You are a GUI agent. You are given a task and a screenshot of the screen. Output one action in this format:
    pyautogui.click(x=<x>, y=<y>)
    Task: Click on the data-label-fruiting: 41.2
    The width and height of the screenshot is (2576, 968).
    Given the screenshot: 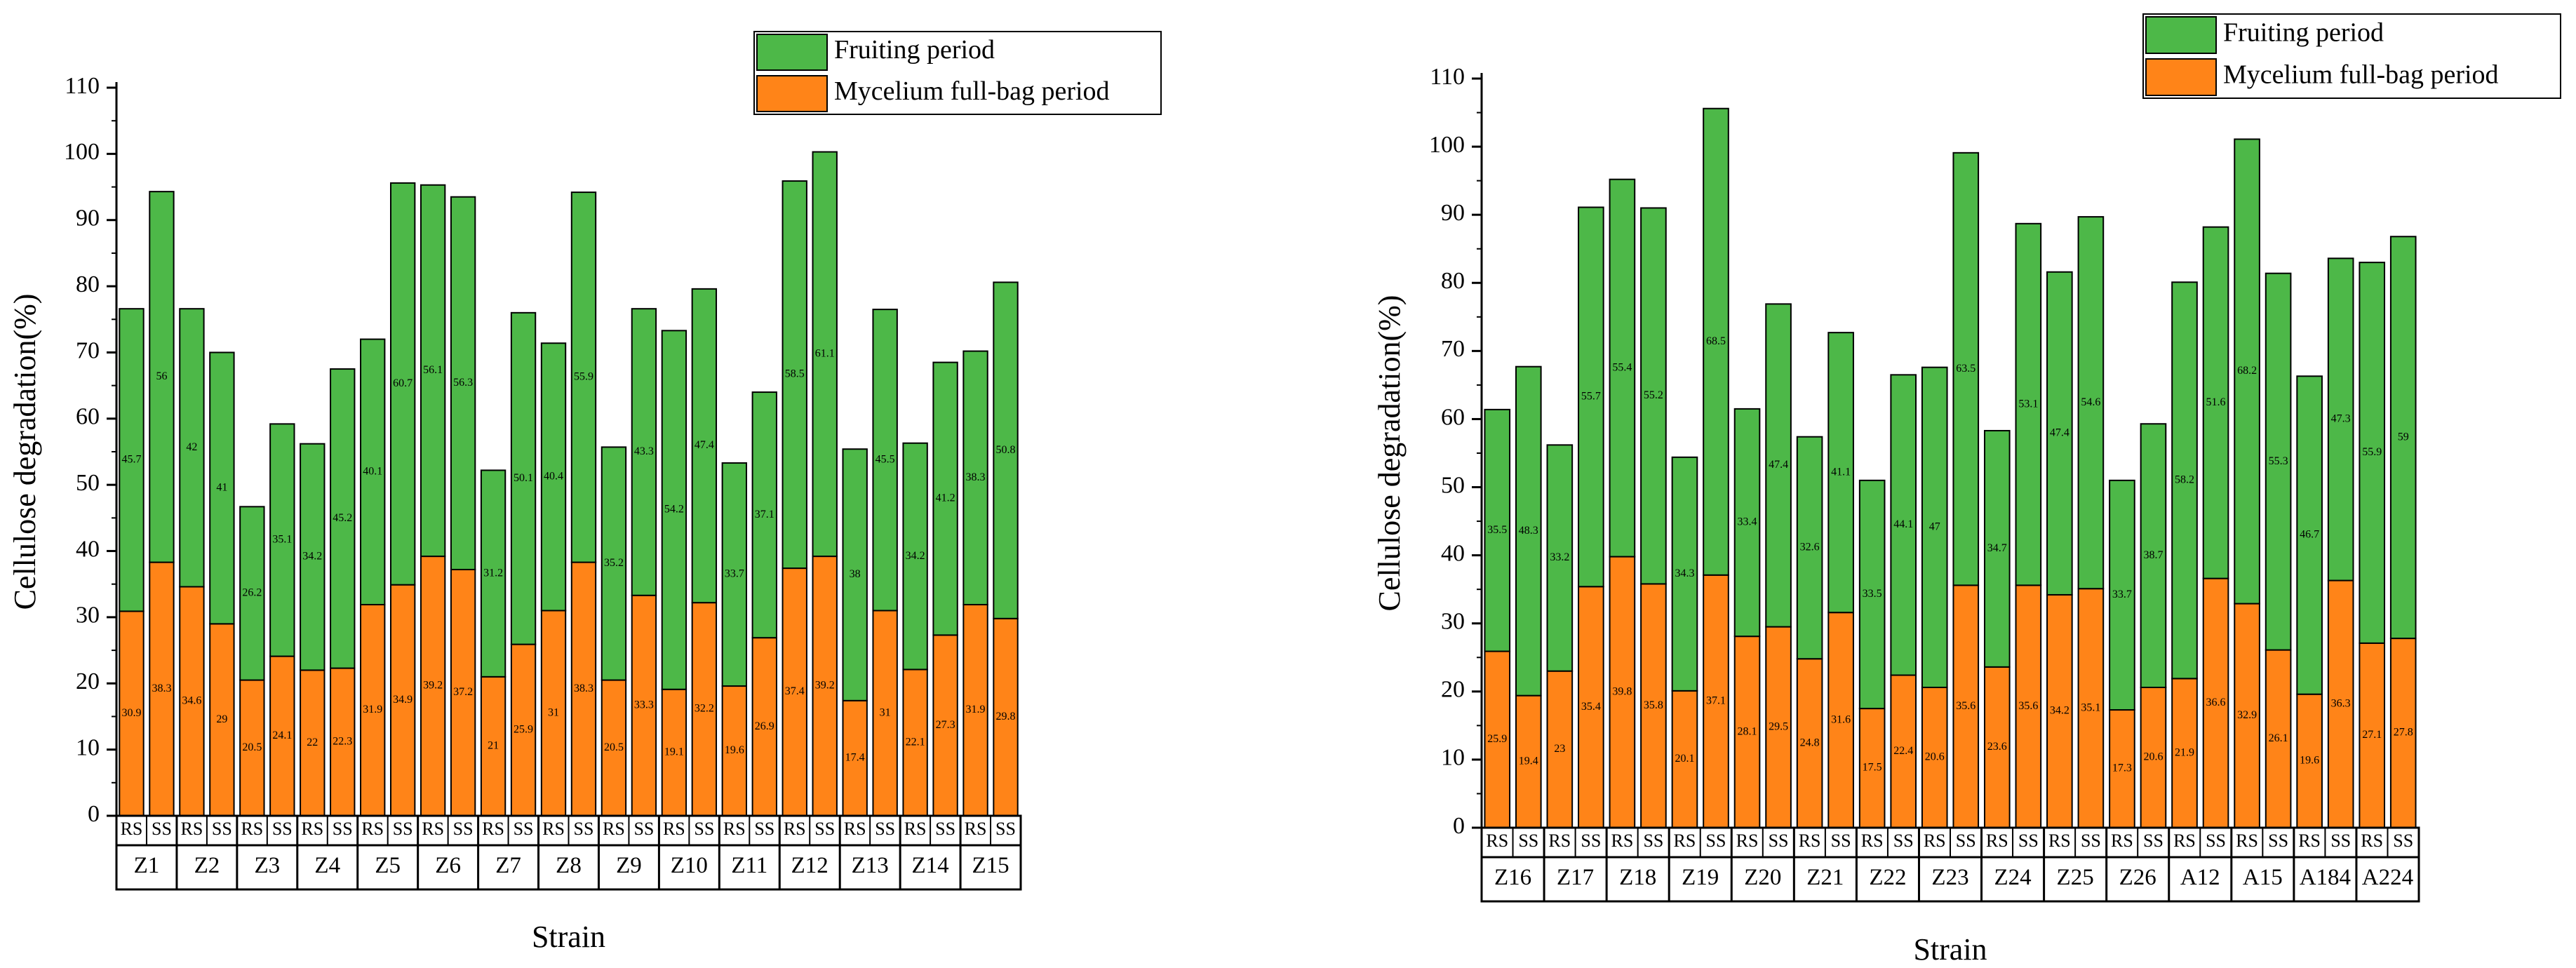 What is the action you would take?
    pyautogui.click(x=946, y=498)
    